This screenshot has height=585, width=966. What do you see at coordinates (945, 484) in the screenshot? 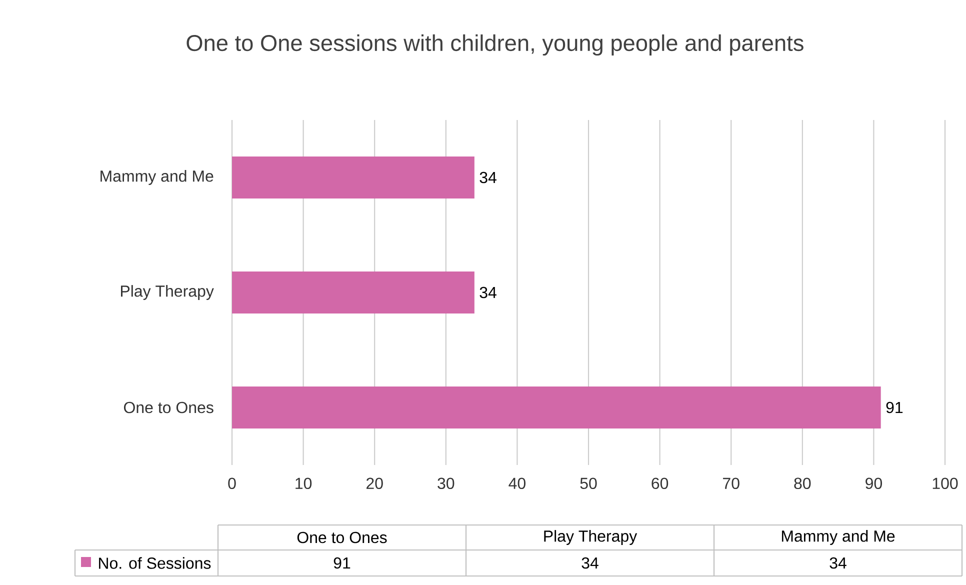
I see `x-tick-label: 100` at bounding box center [945, 484].